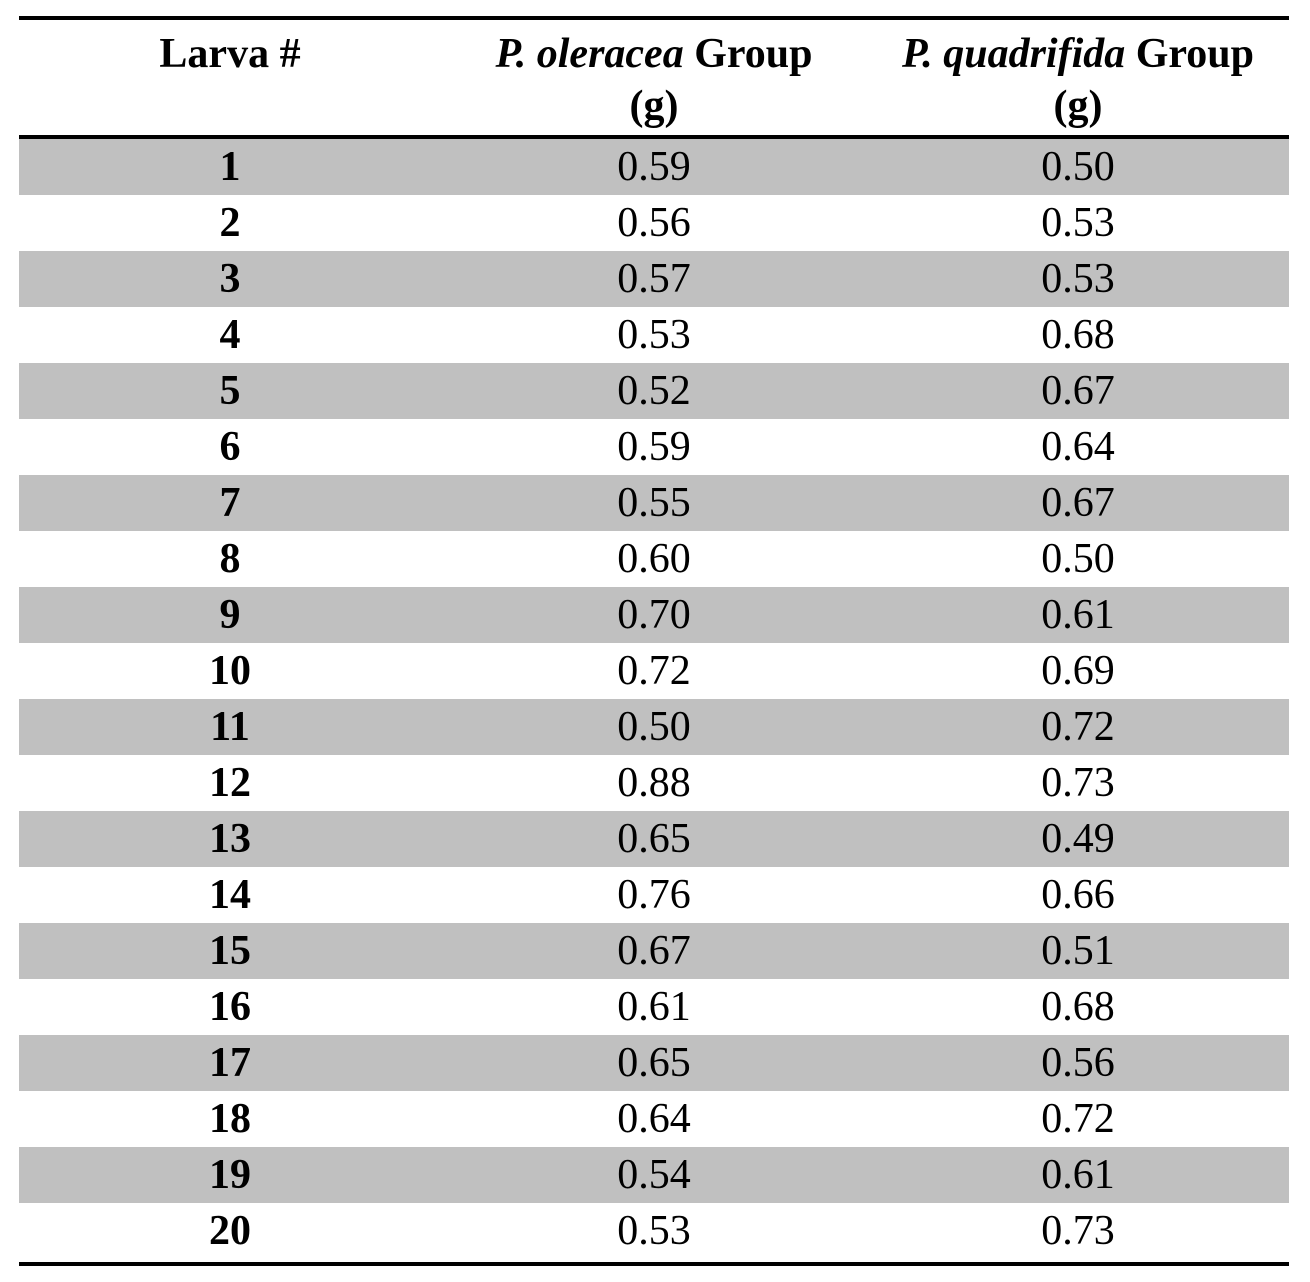 Image resolution: width=1310 pixels, height=1282 pixels. I want to click on larva-number-cell: 18, so click(230, 1119).